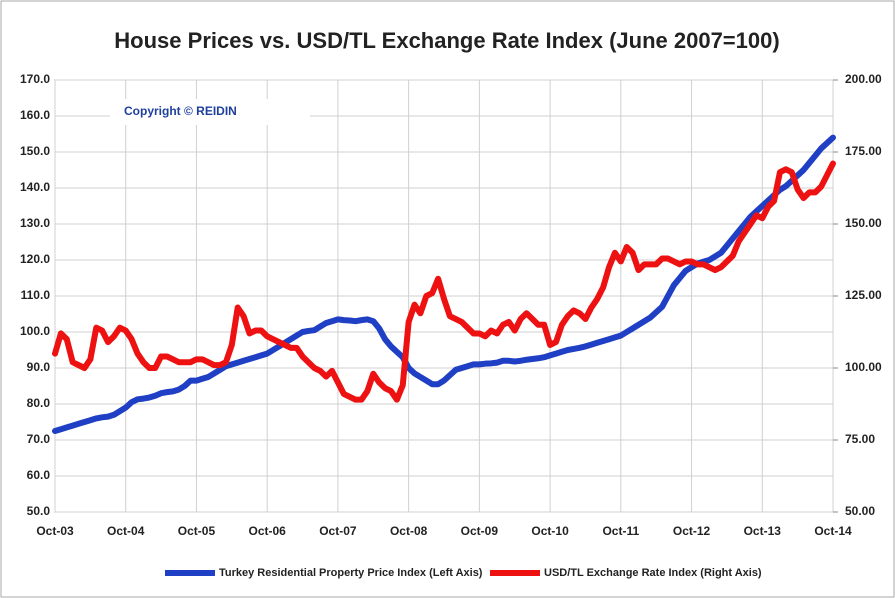 This screenshot has width=895, height=598. What do you see at coordinates (55, 531) in the screenshot?
I see `x-tick-label: Oct-03` at bounding box center [55, 531].